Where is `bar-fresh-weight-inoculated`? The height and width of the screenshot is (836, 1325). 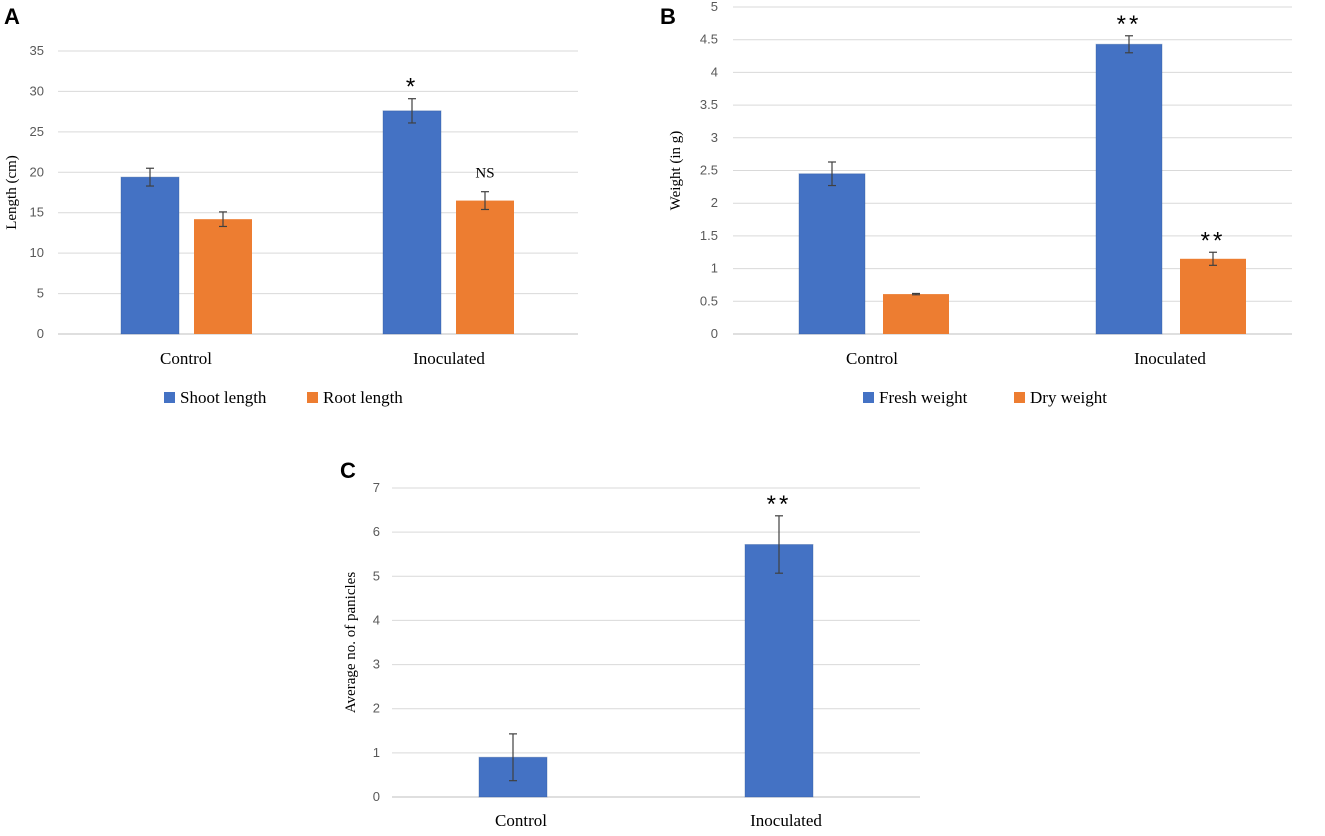
bar-fresh-weight-inoculated is located at coordinates (1129, 189).